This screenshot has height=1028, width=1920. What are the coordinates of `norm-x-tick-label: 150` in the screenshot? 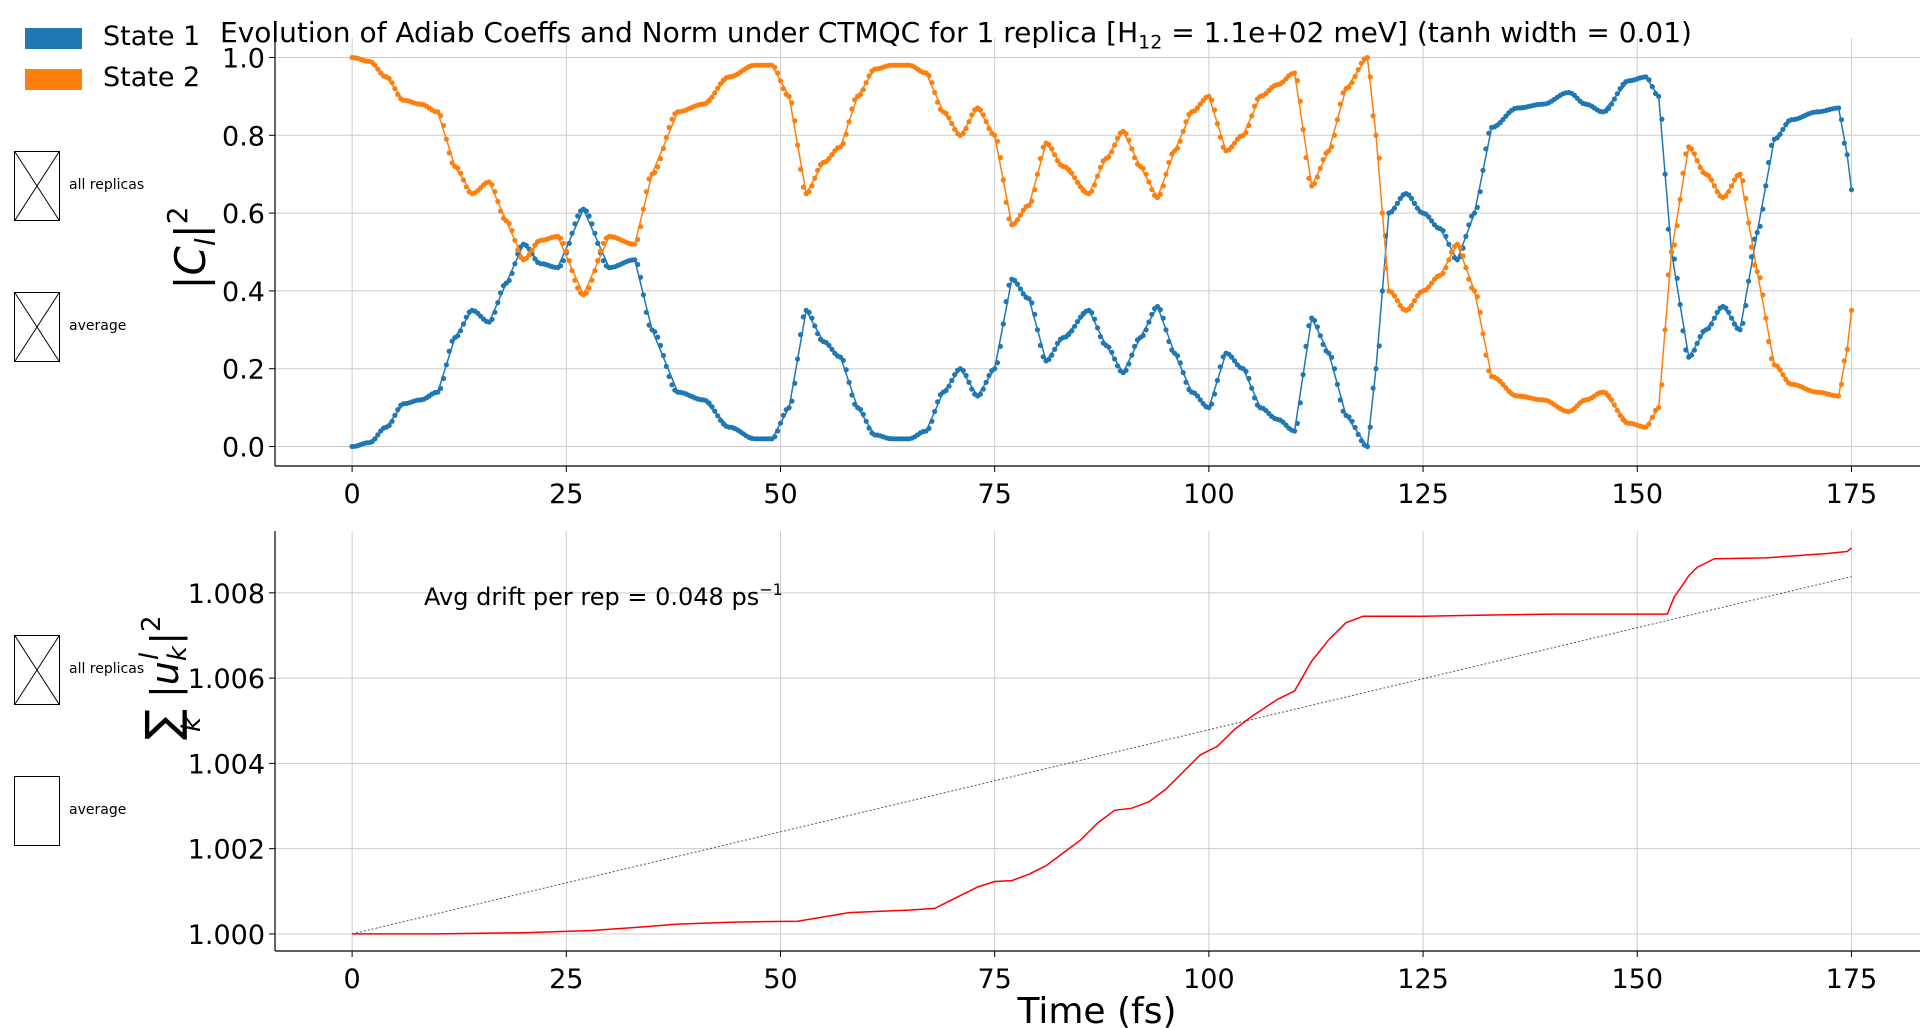 It's located at (1637, 979).